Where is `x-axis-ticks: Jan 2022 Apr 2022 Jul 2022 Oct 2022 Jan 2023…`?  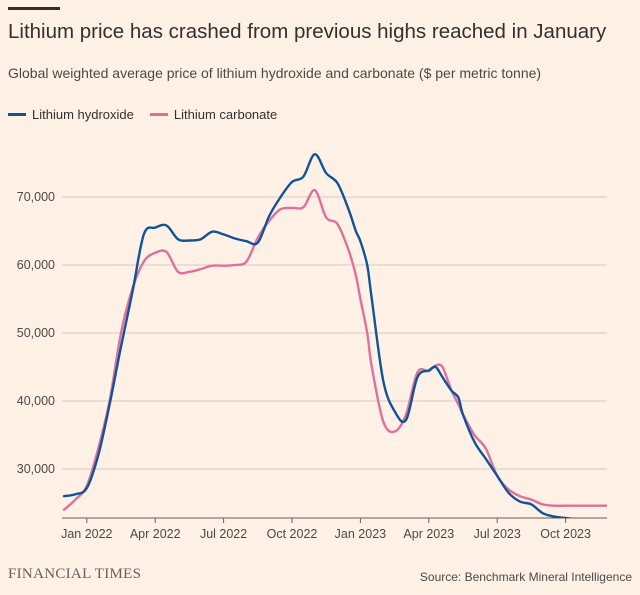
x-axis-ticks: Jan 2022 Apr 2022 Jul 2022 Oct 2022 Jan 2023… is located at coordinates (334, 529).